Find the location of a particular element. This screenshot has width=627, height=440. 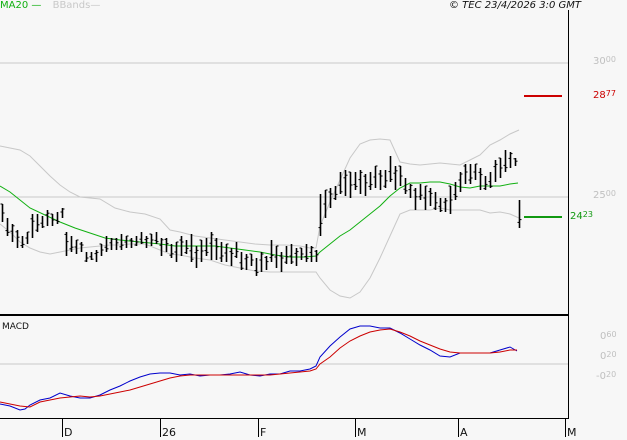

copyright-timestamp: © TEC 23/4/2026 3:0 GMT is located at coordinates (515, 5).